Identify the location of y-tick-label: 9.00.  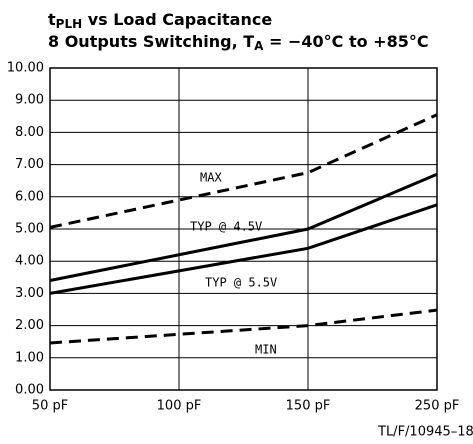
(29, 100).